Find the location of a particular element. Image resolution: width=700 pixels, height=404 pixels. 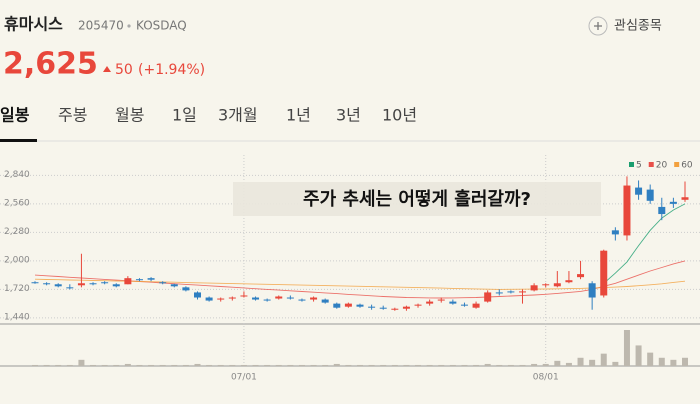

y-tick-label: 2,840 is located at coordinates (17, 175).